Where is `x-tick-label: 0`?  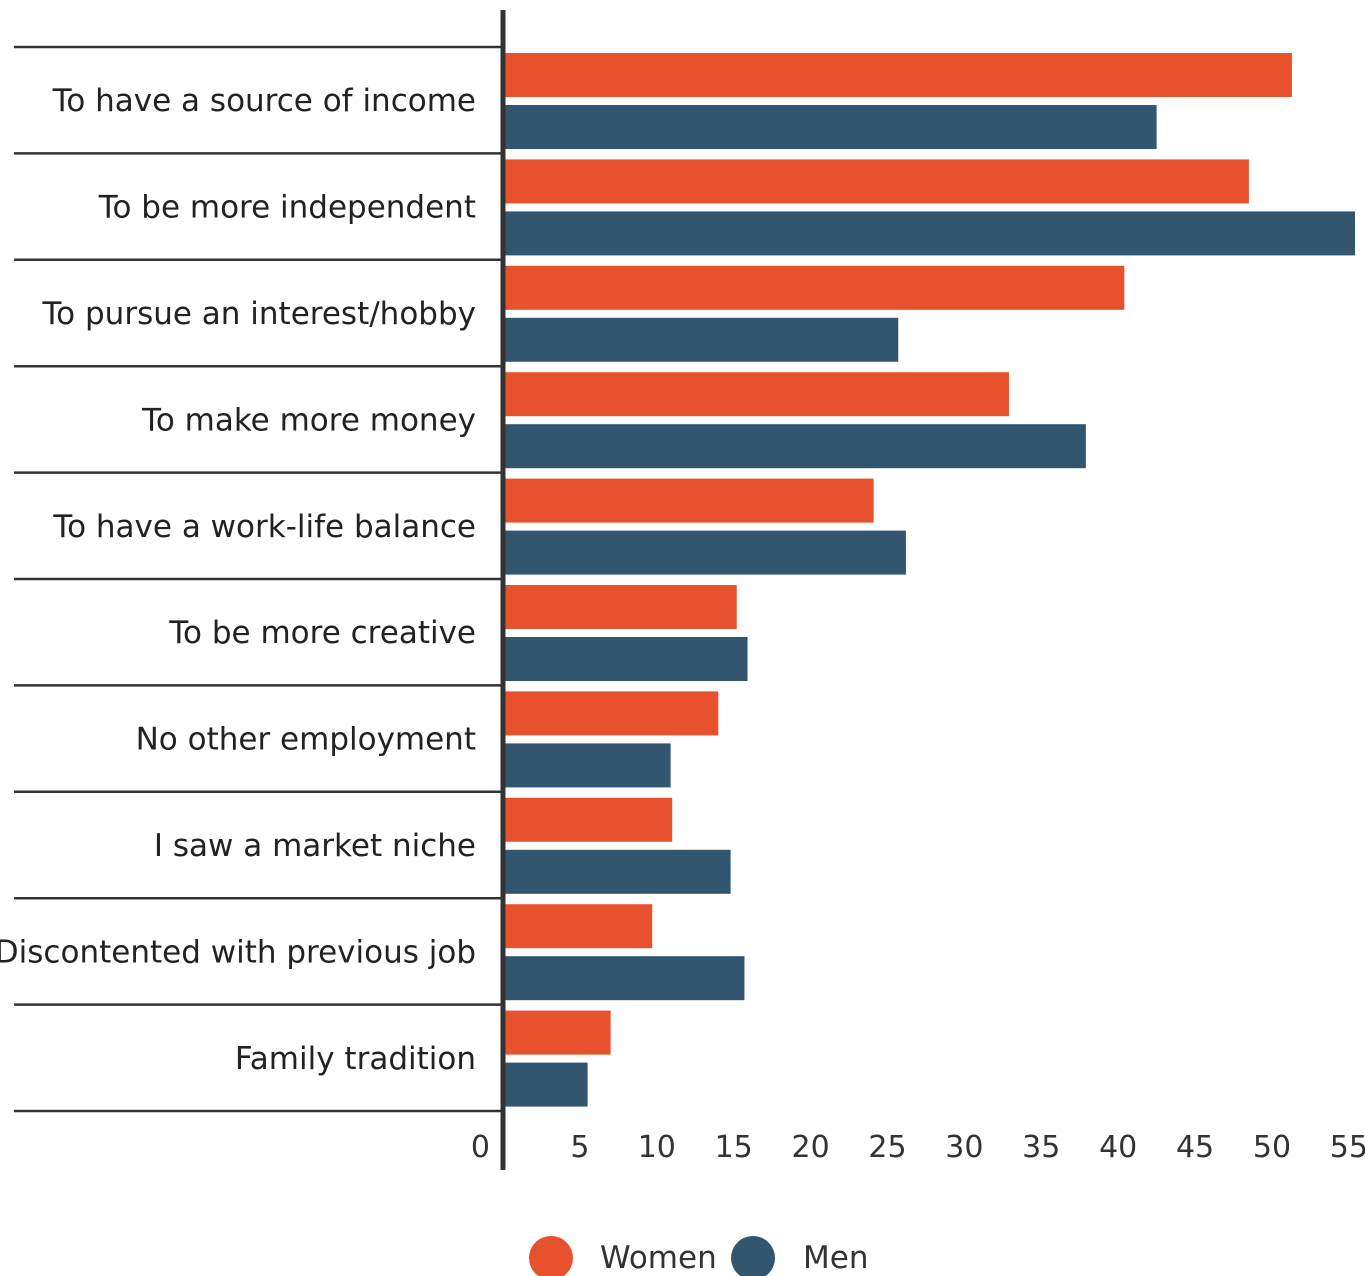 x-tick-label: 0 is located at coordinates (480, 1147).